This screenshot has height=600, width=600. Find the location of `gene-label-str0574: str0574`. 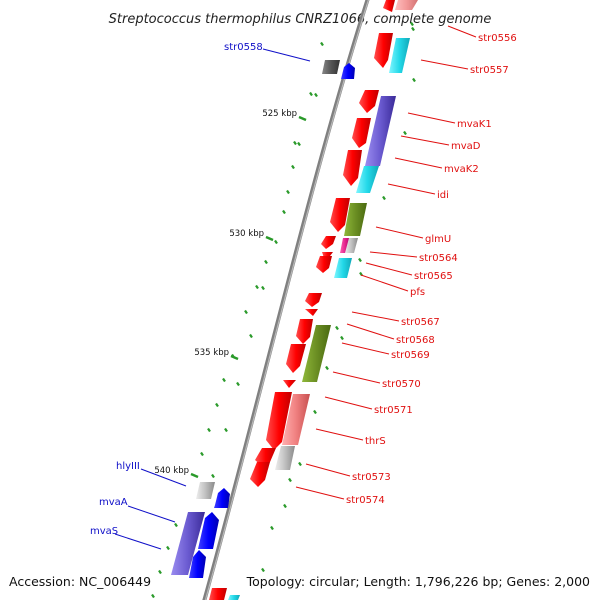

gene-label-str0574: str0574 is located at coordinates (365, 500).